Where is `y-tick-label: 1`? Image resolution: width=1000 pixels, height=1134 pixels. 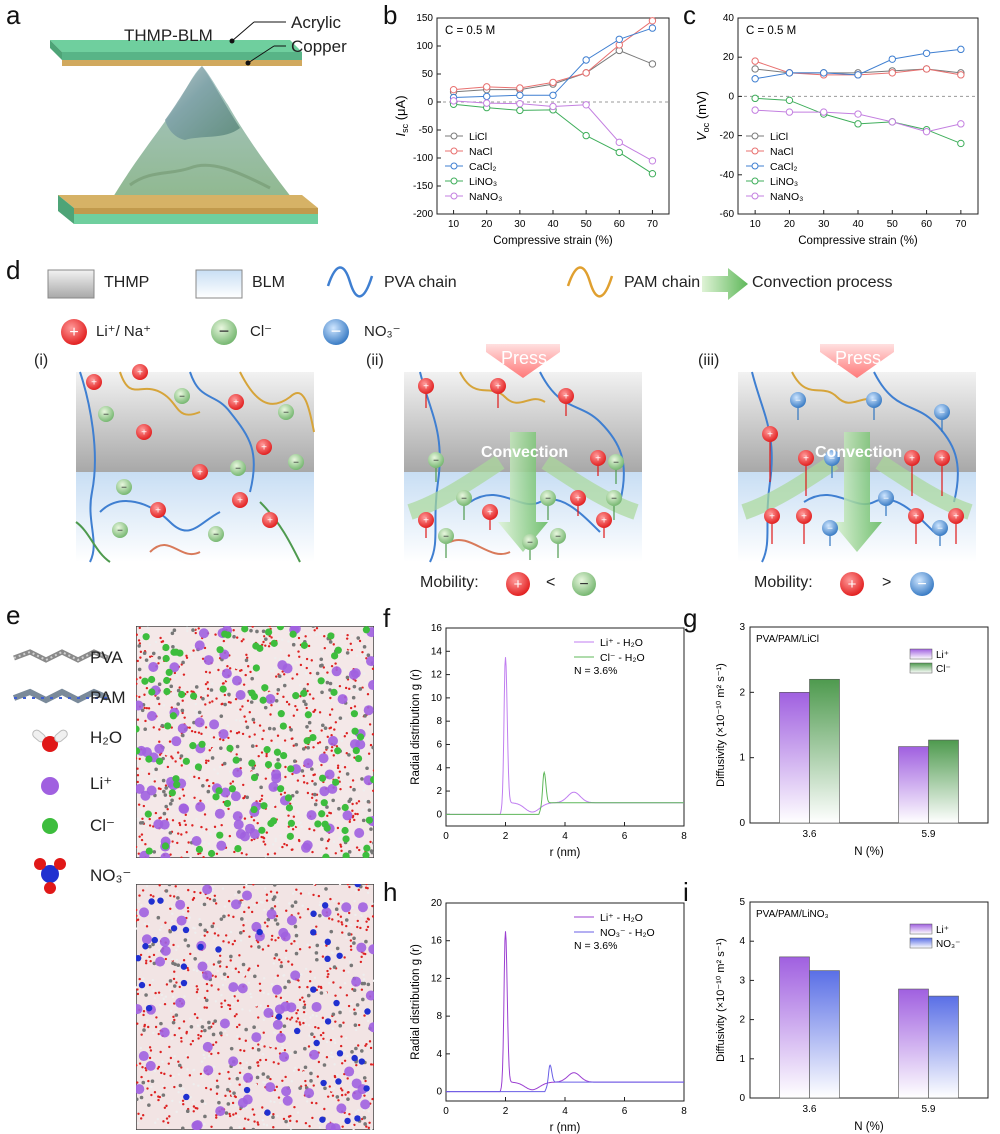
y-tick-label: 1 is located at coordinates (742, 758).